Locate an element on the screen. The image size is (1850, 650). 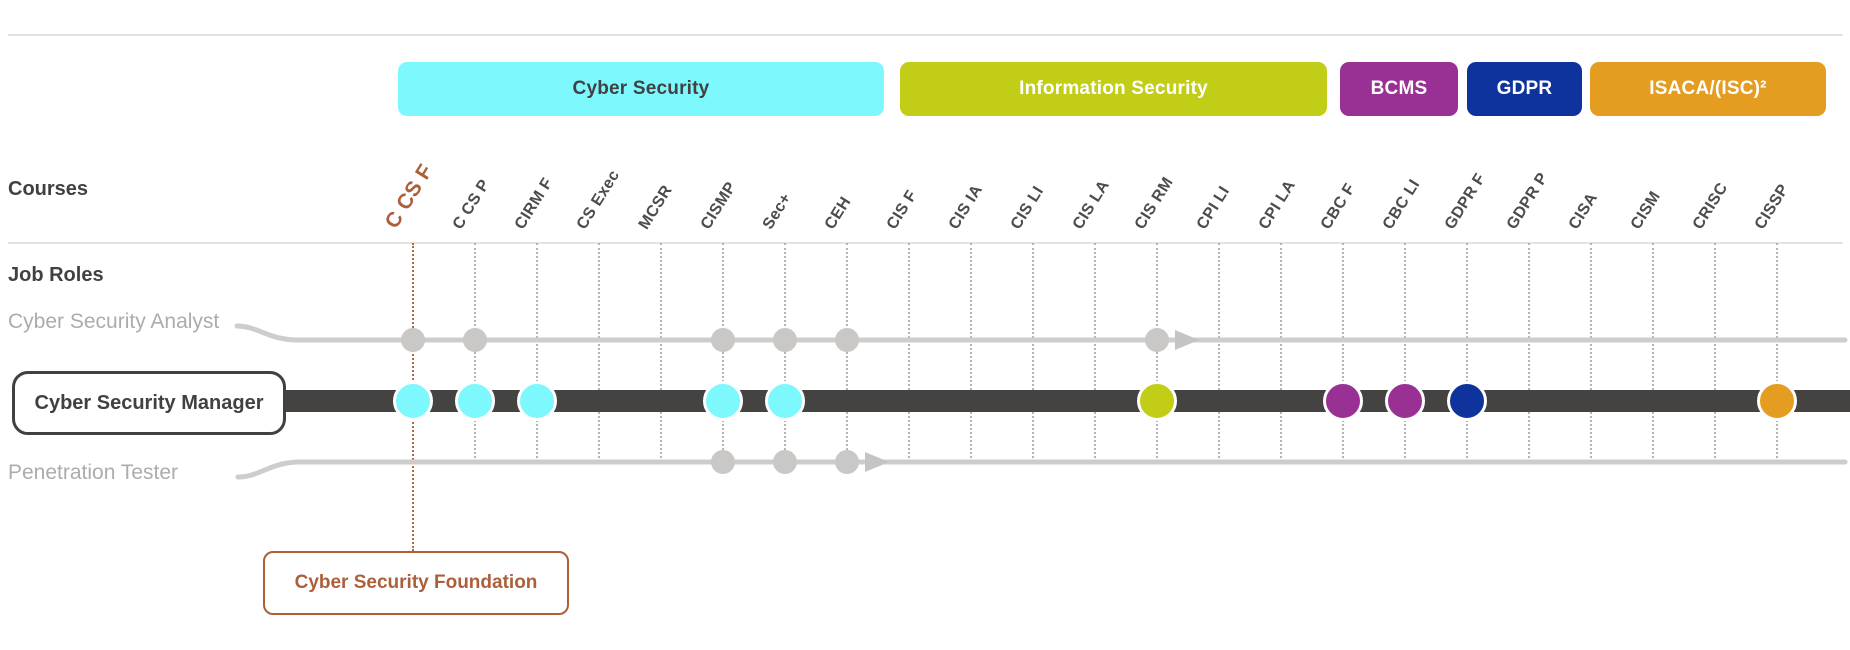
course-callout-label: Cyber Security Foundation is located at coordinates (416, 582).